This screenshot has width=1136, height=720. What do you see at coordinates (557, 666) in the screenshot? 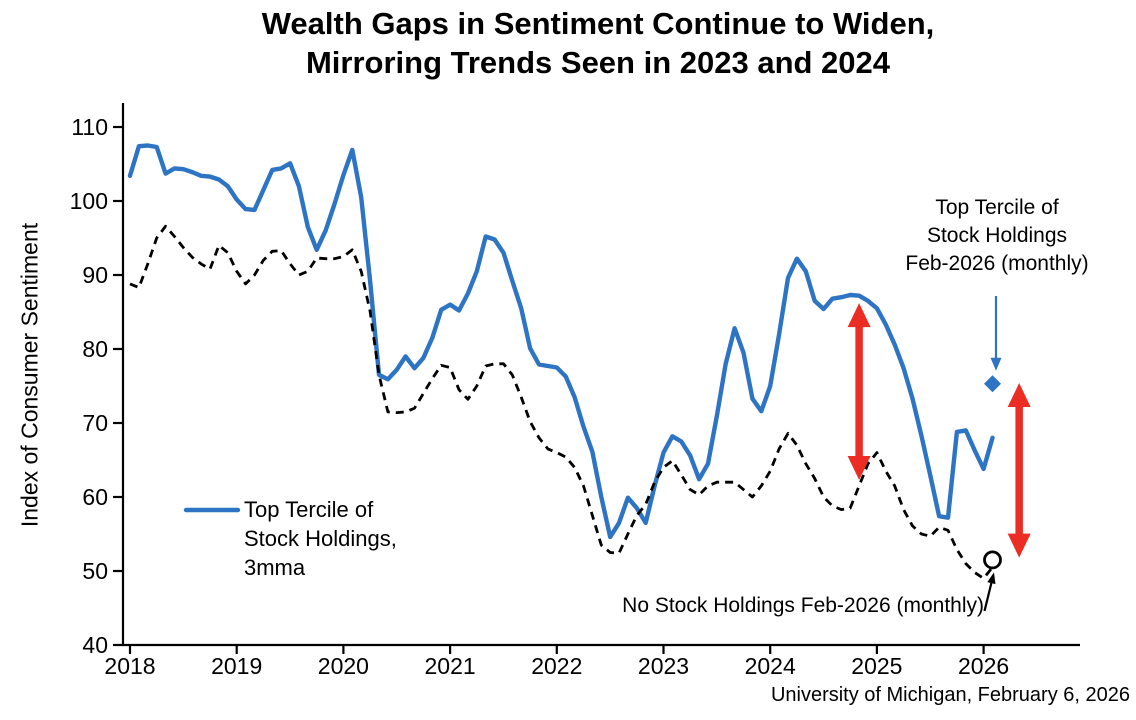
I see `x-tick-label: 2022` at bounding box center [557, 666].